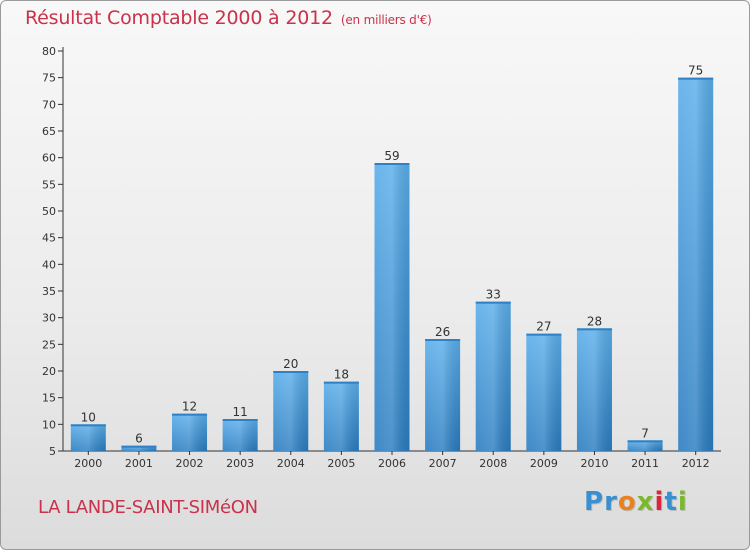  I want to click on y-tick-label: 40, so click(49, 264).